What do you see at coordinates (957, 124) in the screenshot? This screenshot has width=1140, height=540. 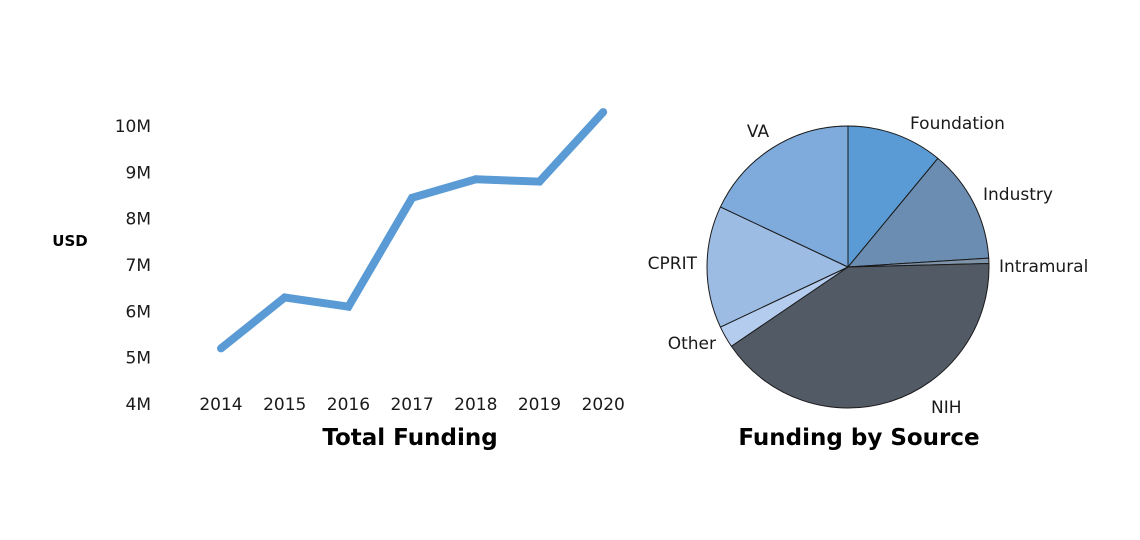 I see `pie-label-foundation: Foundation` at bounding box center [957, 124].